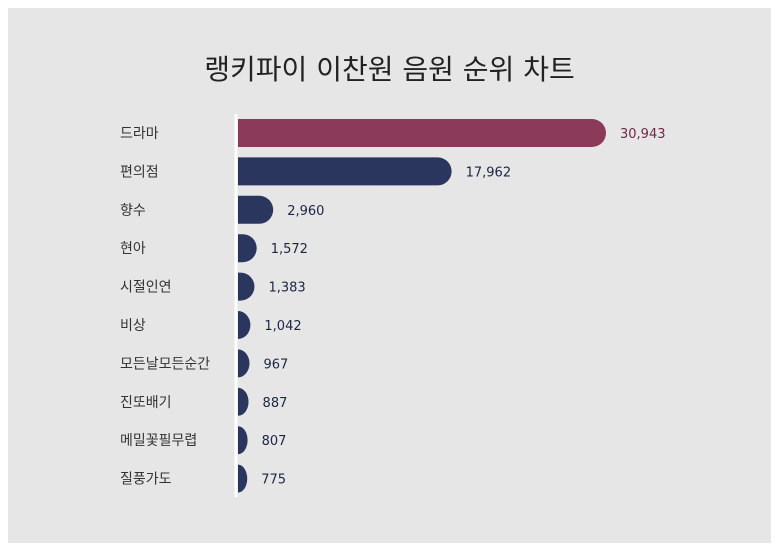  What do you see at coordinates (146, 480) in the screenshot?
I see `category-label: 질풍가도` at bounding box center [146, 480].